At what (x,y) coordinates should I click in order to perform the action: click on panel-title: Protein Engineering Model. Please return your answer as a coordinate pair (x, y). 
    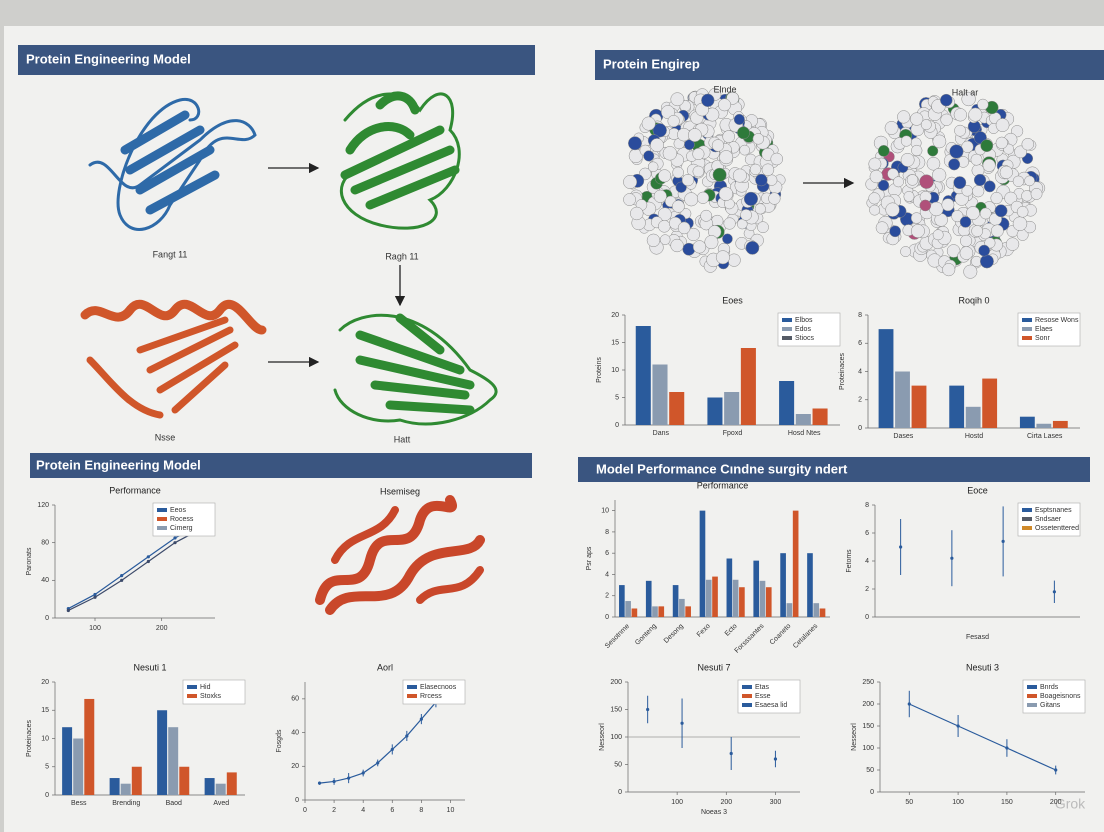
    Looking at the image, I should click on (118, 464).